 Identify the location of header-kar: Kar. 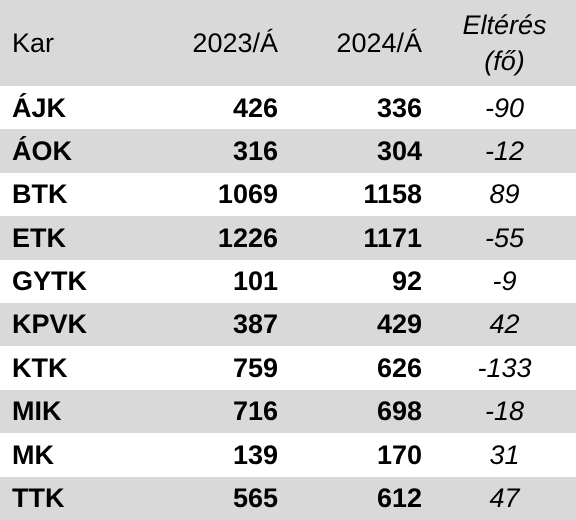
(73, 43).